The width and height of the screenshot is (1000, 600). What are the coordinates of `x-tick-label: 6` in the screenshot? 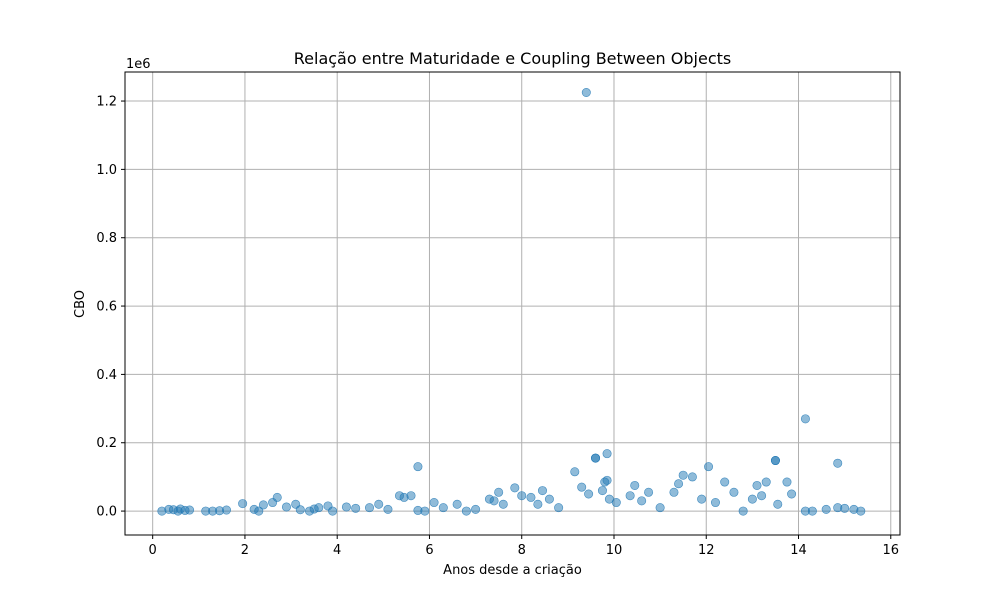 It's located at (429, 550).